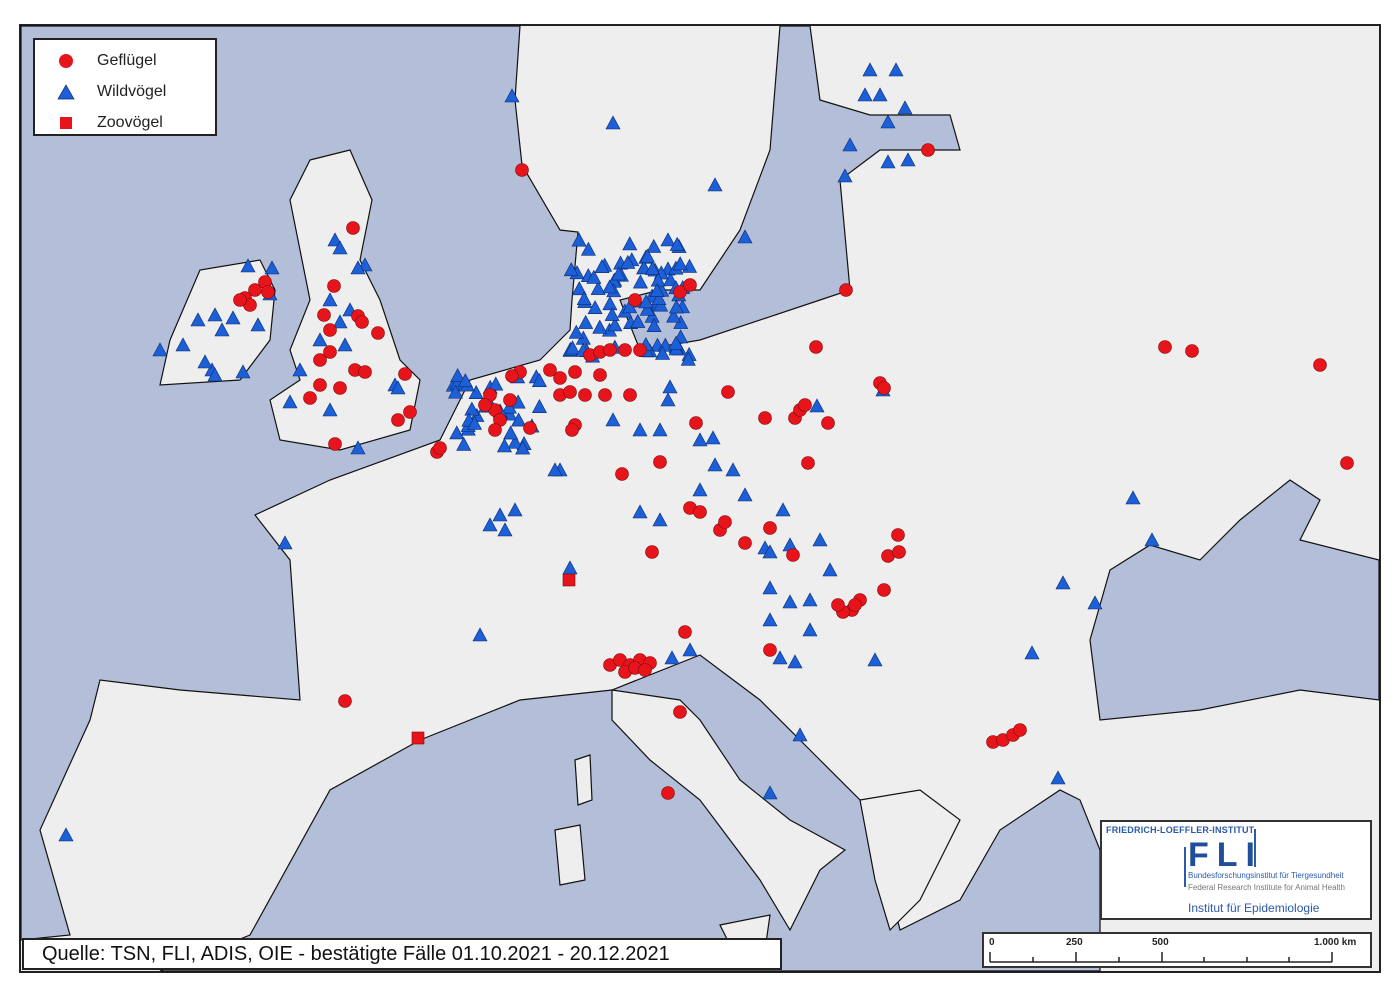  What do you see at coordinates (1177, 950) in the screenshot?
I see `scale-bar: 0 250 500 1.000 km` at bounding box center [1177, 950].